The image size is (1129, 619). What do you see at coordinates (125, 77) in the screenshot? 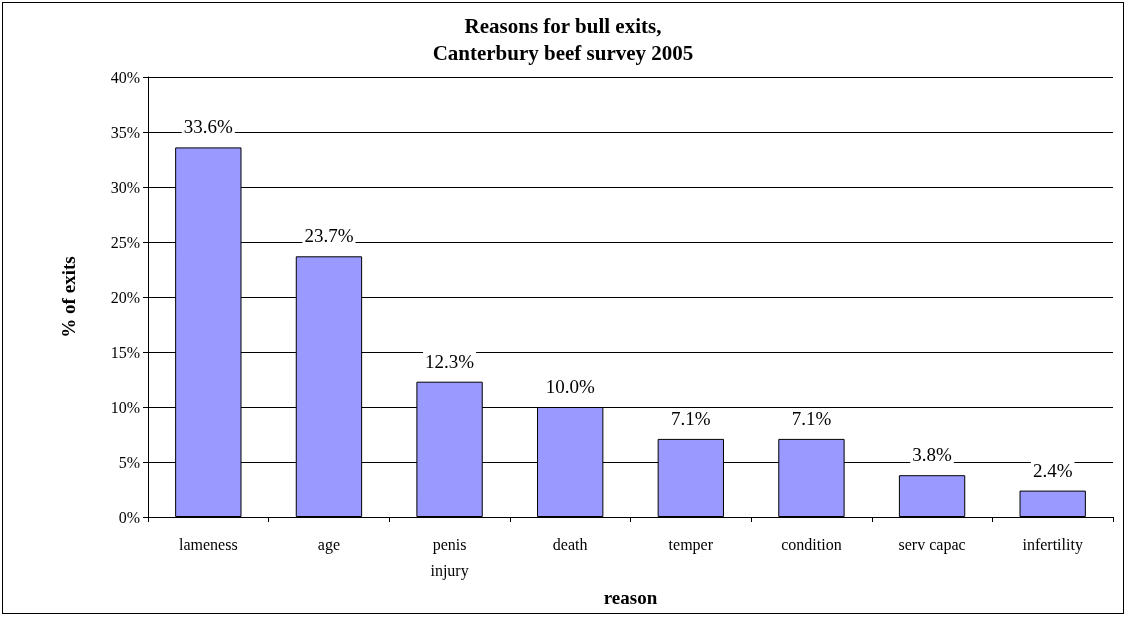
I see `y-tick-label: 40%` at bounding box center [125, 77].